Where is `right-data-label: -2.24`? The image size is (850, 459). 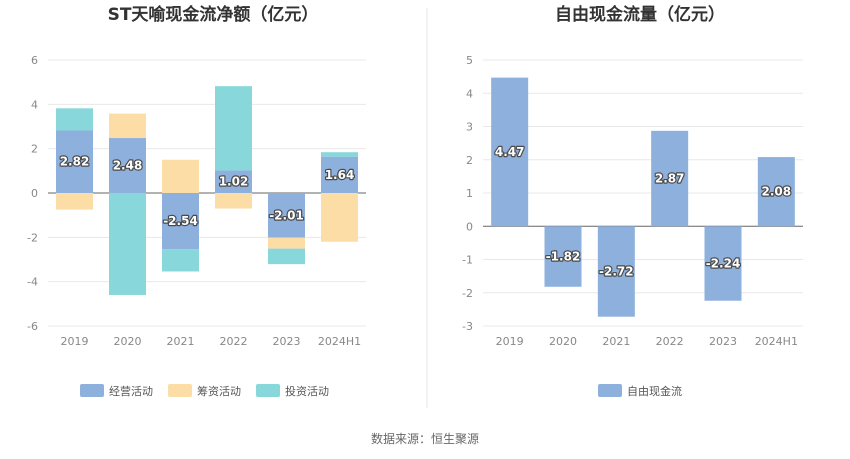
right-data-label: -2.24 is located at coordinates (723, 263).